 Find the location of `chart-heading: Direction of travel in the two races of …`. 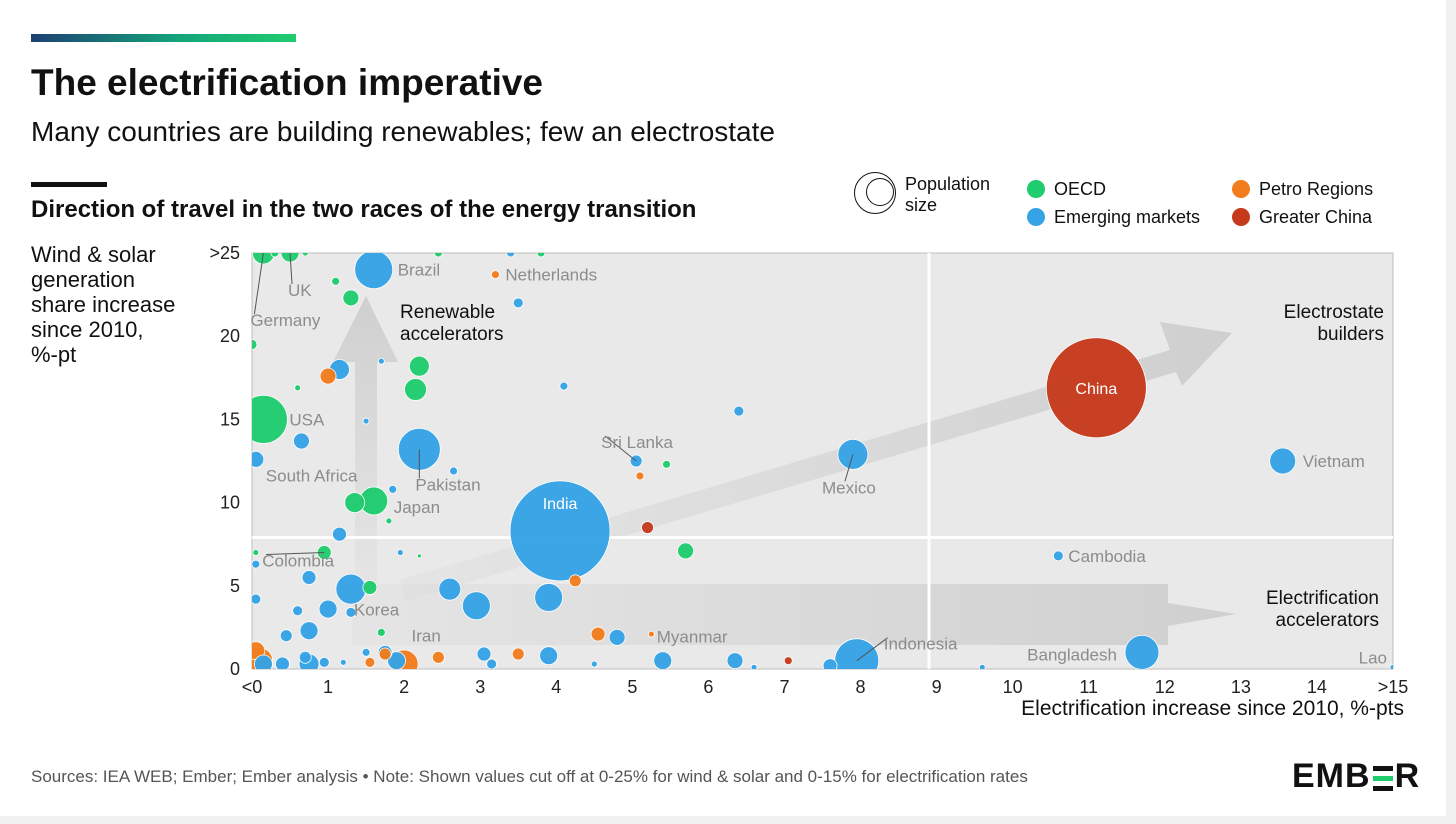

chart-heading: Direction of travel in the two races of … is located at coordinates (364, 209).